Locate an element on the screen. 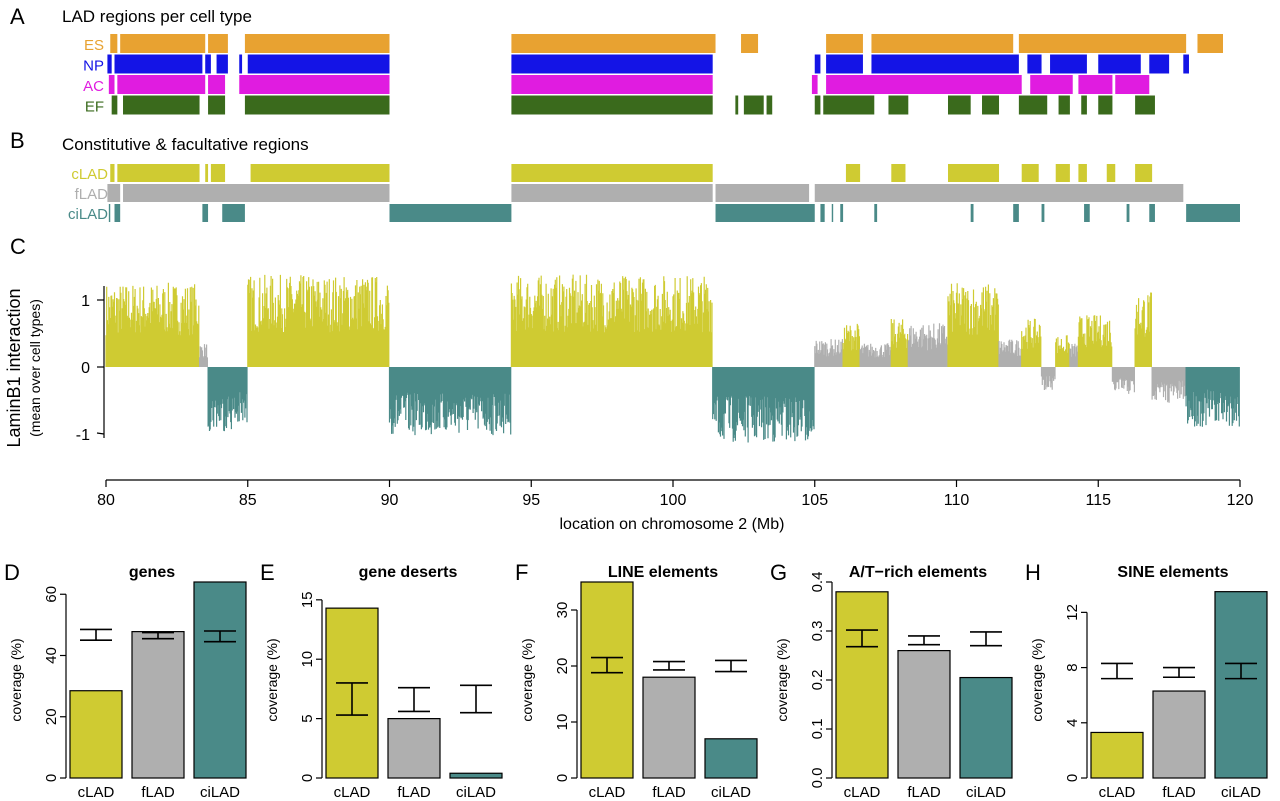 The height and width of the screenshot is (801, 1280). panel-c-xtick-label-110: 110 is located at coordinates (957, 500).